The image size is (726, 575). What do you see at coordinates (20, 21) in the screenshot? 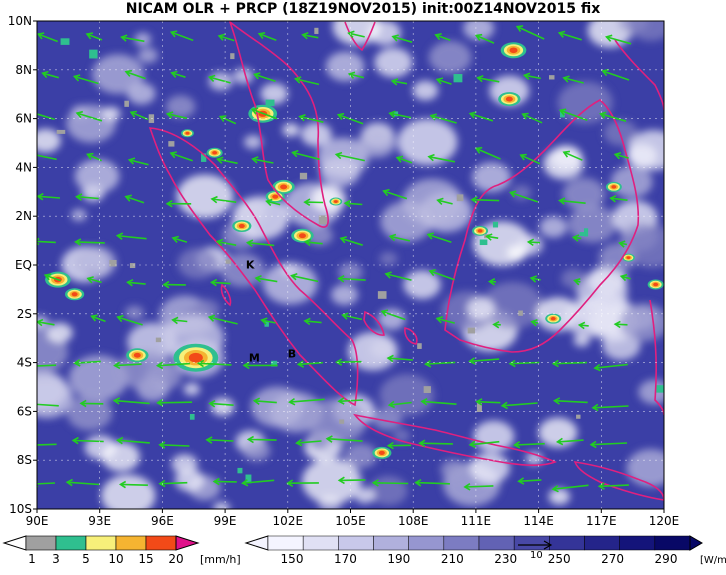
I see `lat-tick-label: 10N` at bounding box center [20, 21].